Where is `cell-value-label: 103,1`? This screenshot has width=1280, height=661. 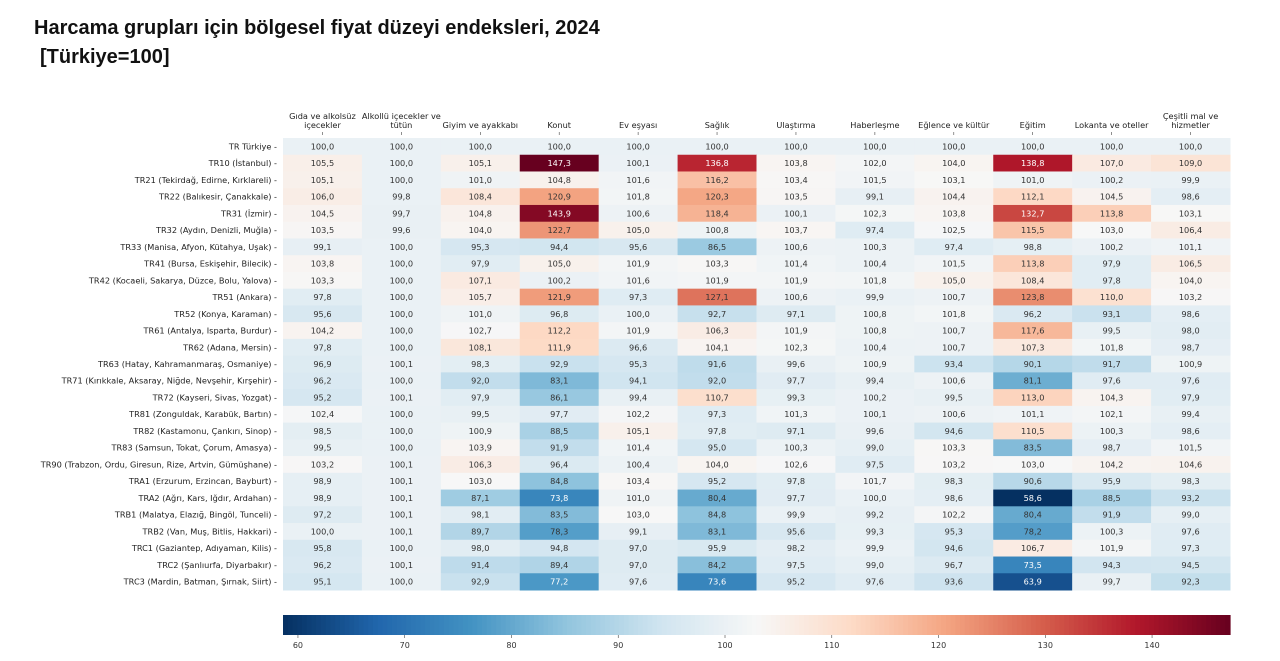 cell-value-label: 103,1 is located at coordinates (1190, 213).